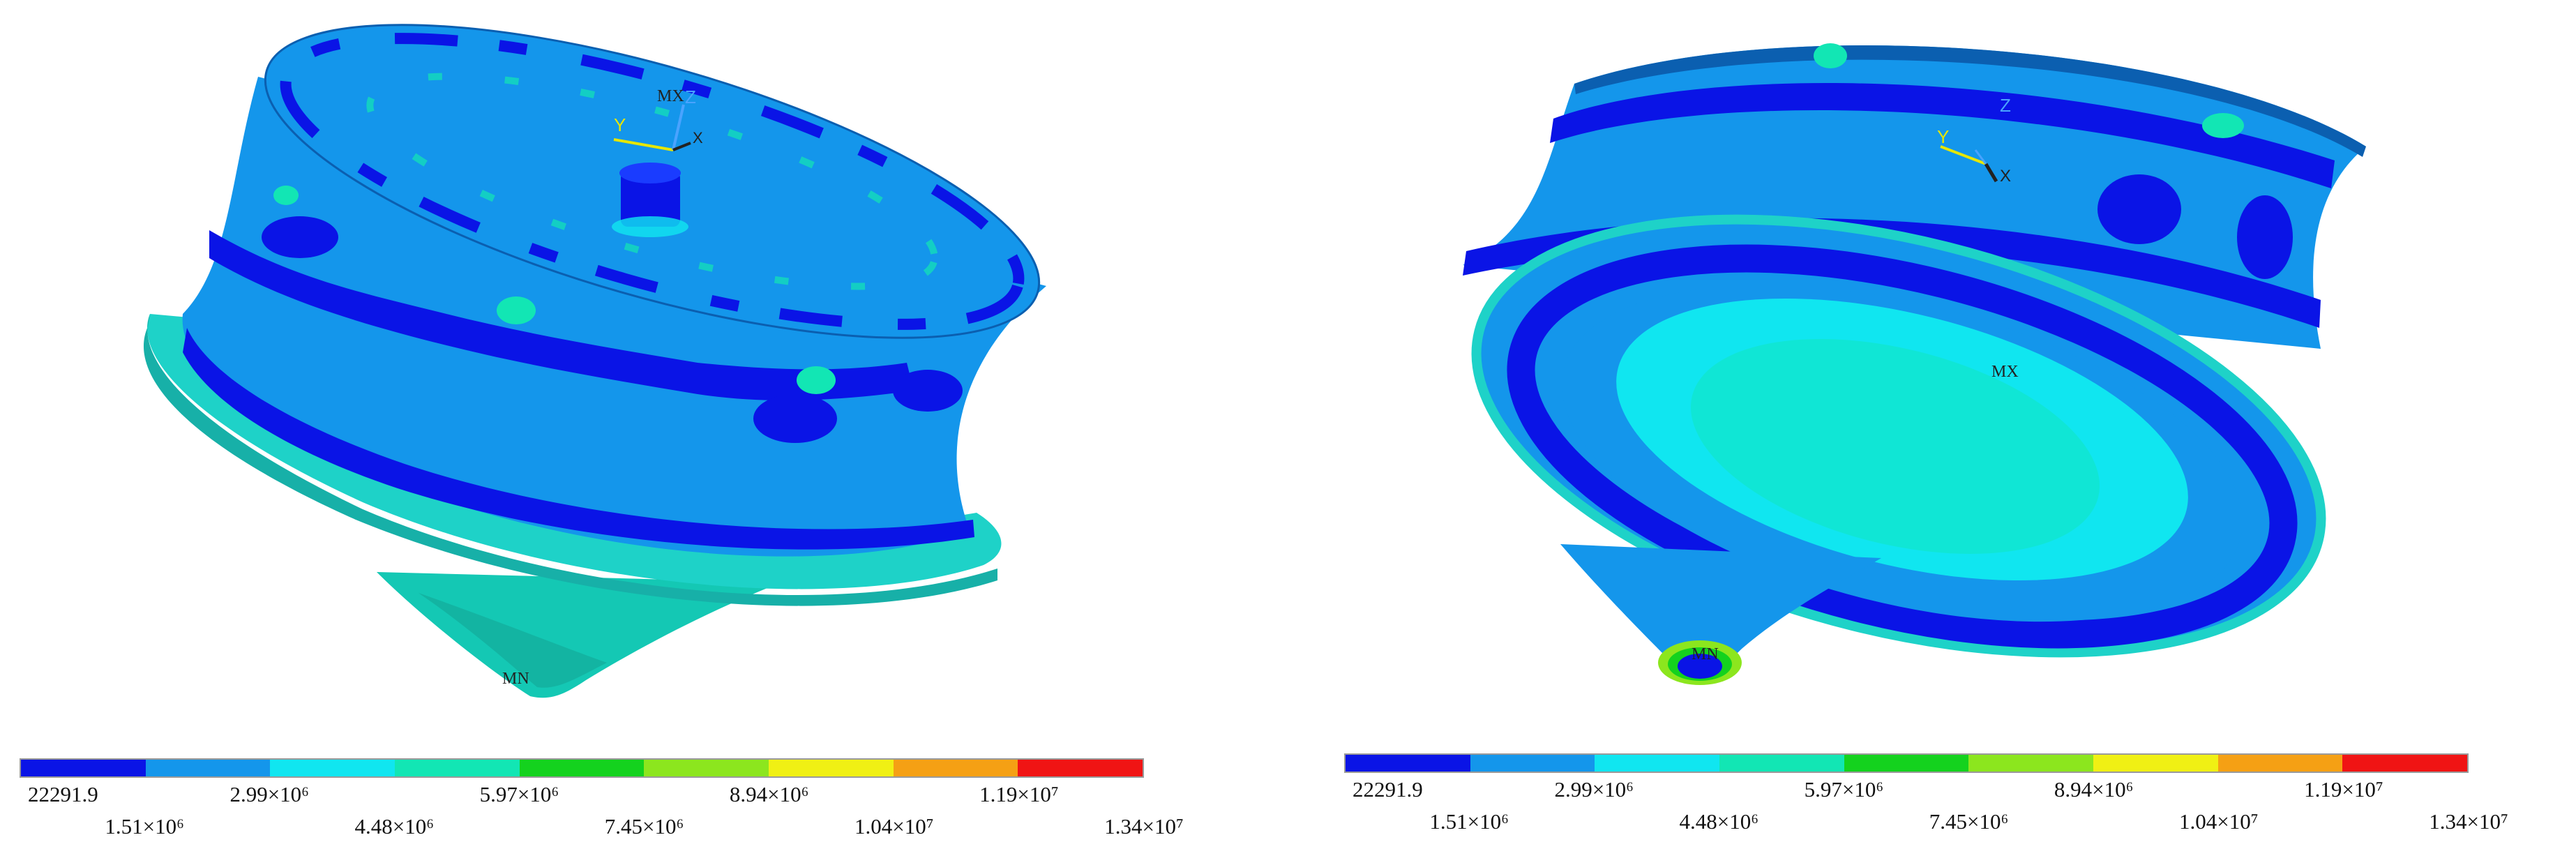  What do you see at coordinates (1705, 654) in the screenshot?
I see `right-min-marker: MN` at bounding box center [1705, 654].